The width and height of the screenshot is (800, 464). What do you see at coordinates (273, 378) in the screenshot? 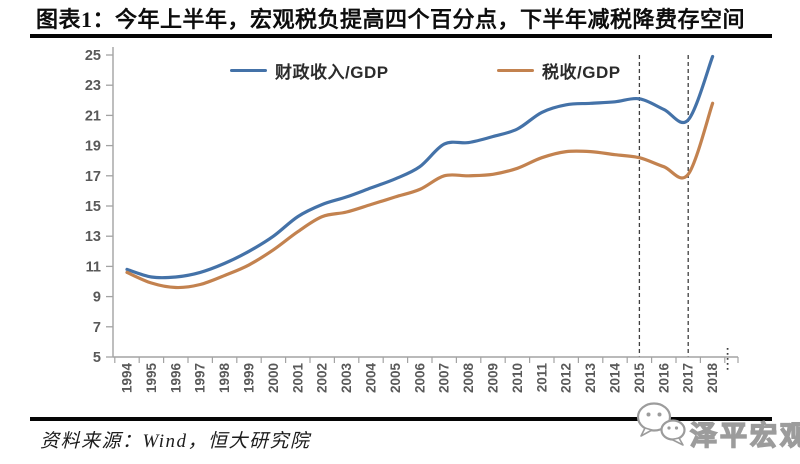
I see `x-tick-label: 2000` at bounding box center [273, 378].